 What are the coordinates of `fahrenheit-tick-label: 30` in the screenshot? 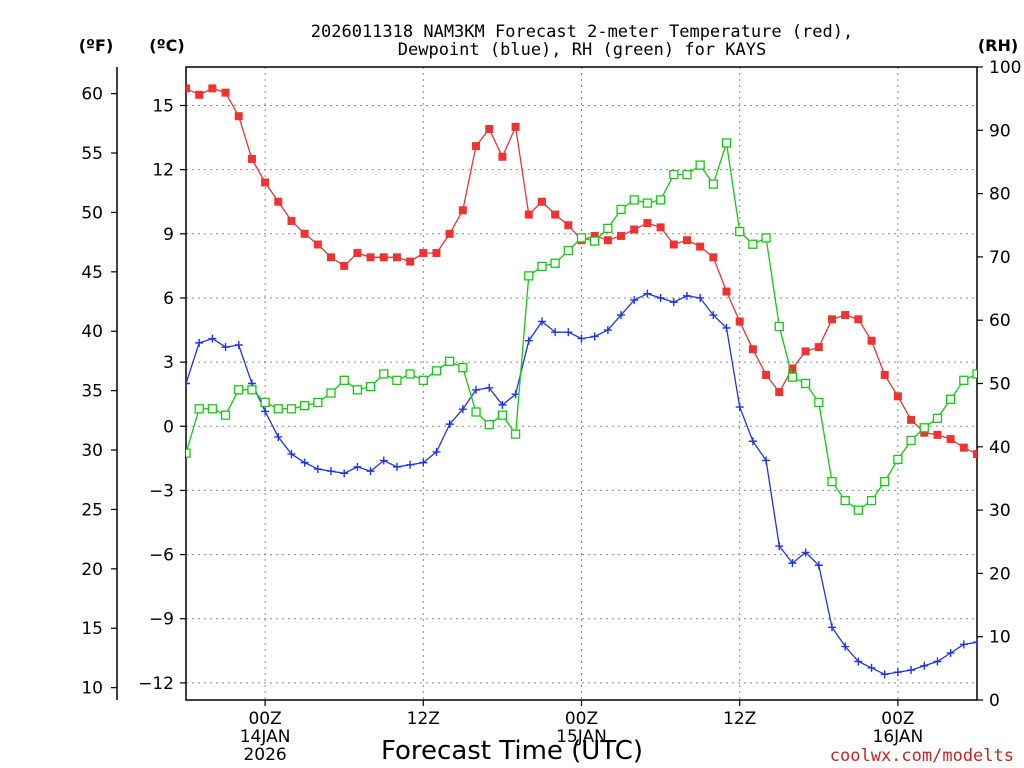 It's located at (92, 451).